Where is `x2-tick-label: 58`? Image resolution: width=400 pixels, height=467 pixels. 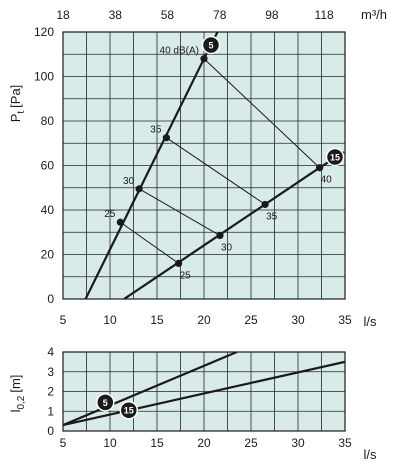 x2-tick-label: 58 is located at coordinates (168, 15).